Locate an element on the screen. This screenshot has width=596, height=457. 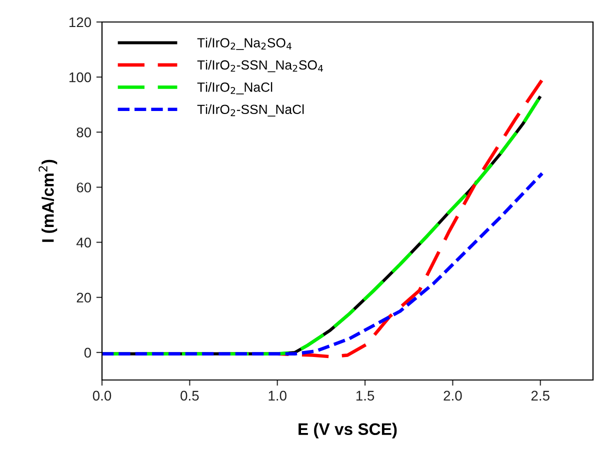
x-tick-label: 2.5 is located at coordinates (540, 395).